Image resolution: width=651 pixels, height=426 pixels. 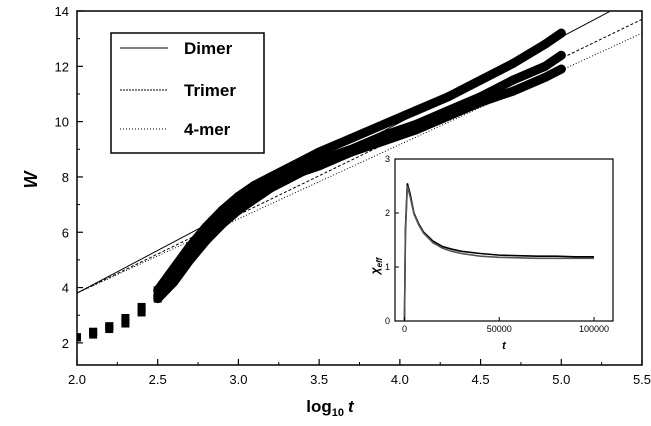 What do you see at coordinates (62, 122) in the screenshot?
I see `y-tick-label: 10` at bounding box center [62, 122].